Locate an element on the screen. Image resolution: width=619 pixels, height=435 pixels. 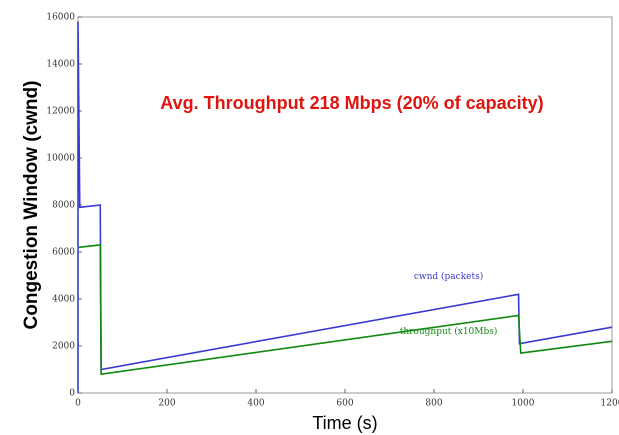
series-label: throughput (x10Mbs) is located at coordinates (449, 331).